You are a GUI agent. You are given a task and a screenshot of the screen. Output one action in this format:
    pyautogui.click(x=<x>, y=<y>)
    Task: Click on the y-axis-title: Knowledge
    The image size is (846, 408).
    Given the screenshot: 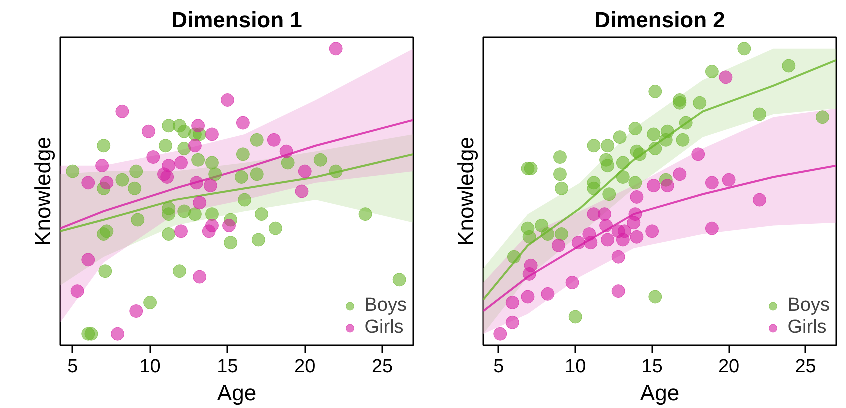 What is the action you would take?
    pyautogui.click(x=43, y=191)
    